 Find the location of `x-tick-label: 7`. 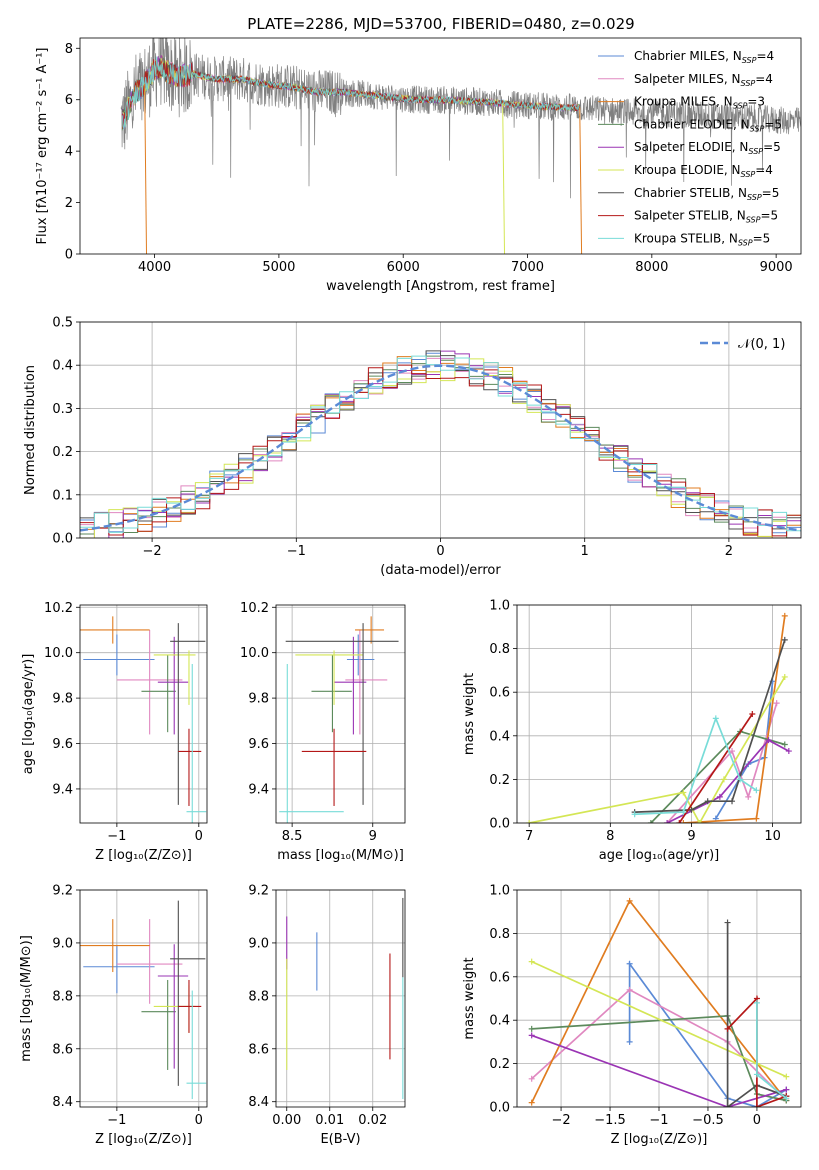

x-tick-label: 7 is located at coordinates (529, 836).